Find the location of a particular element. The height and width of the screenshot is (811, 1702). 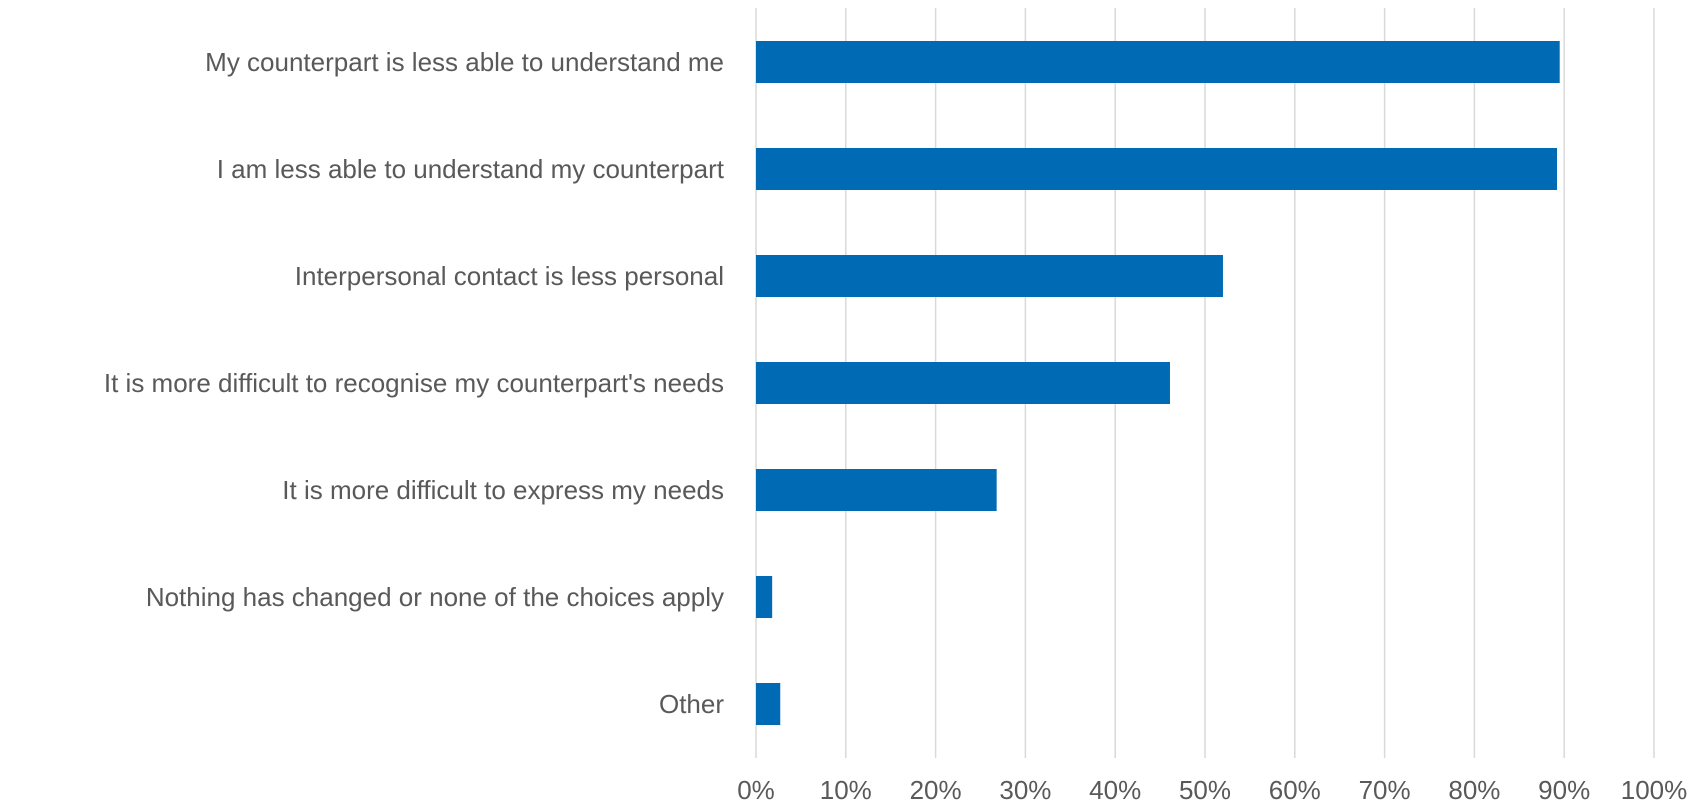

category-label: It is more difficult to express my needs is located at coordinates (503, 490).